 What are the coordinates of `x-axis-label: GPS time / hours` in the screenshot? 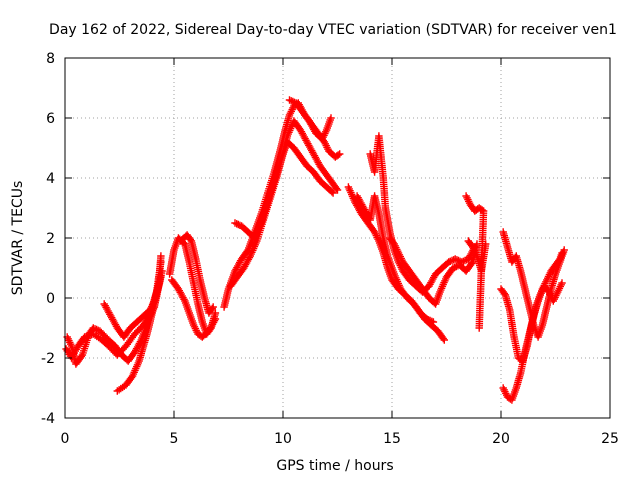 It's located at (334, 466).